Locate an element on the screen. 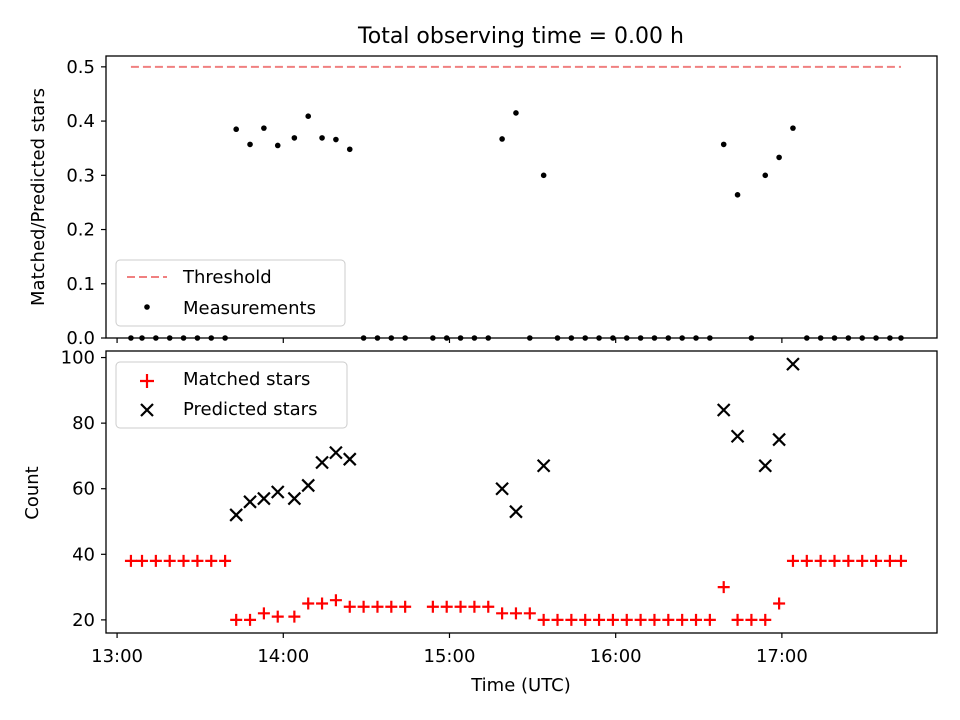 The image size is (960, 720). legend-threshold-label: Threshold is located at coordinates (227, 277).